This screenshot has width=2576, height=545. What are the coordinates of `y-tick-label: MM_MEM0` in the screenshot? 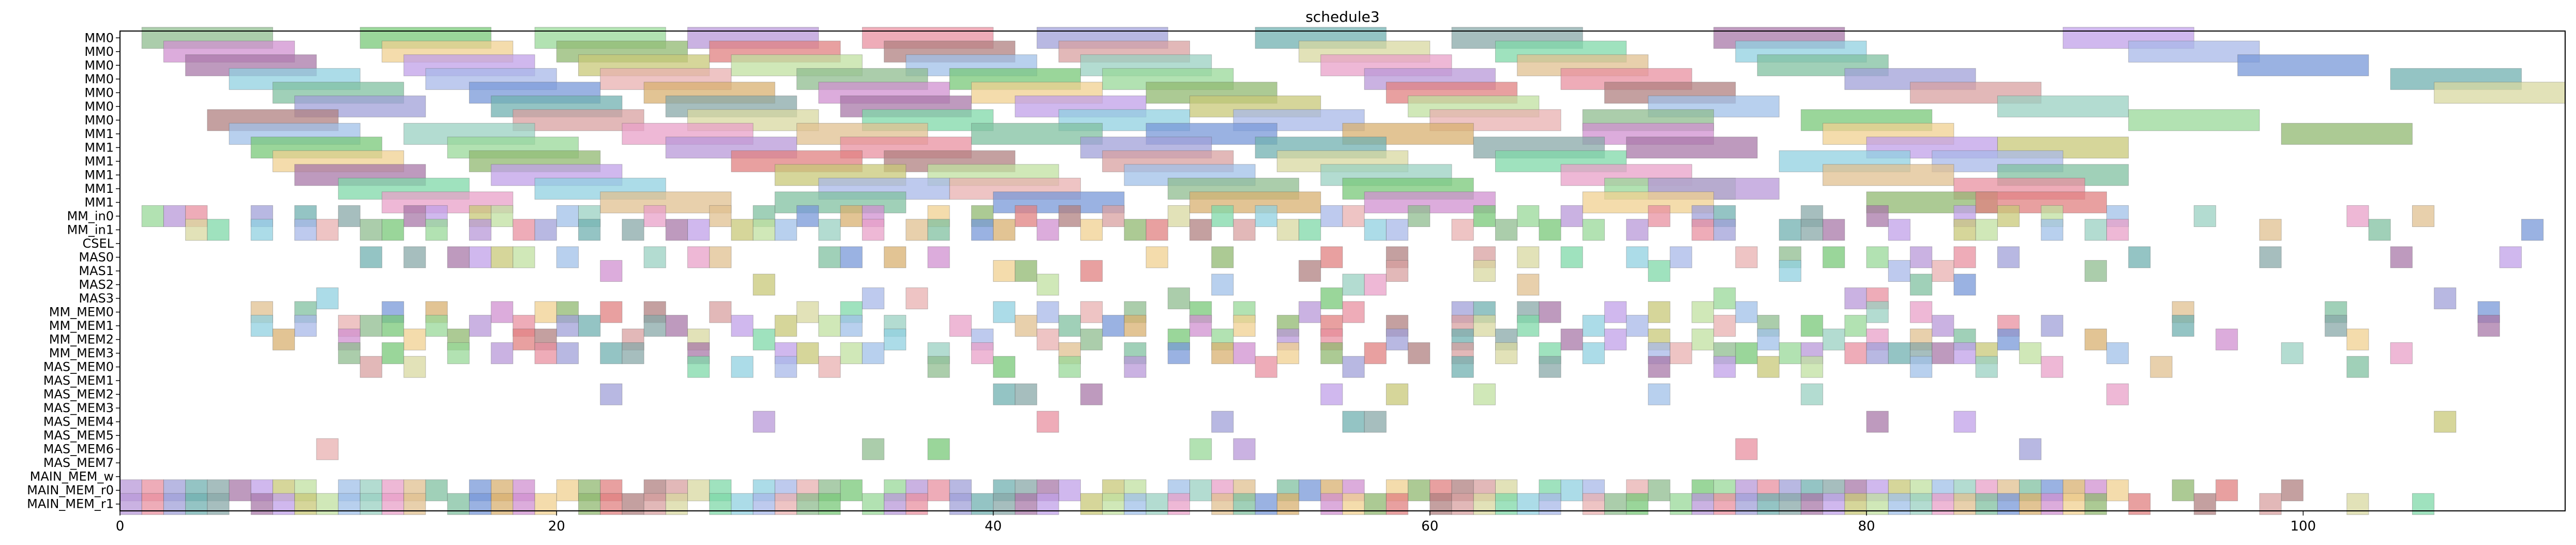 It's located at (81, 312).